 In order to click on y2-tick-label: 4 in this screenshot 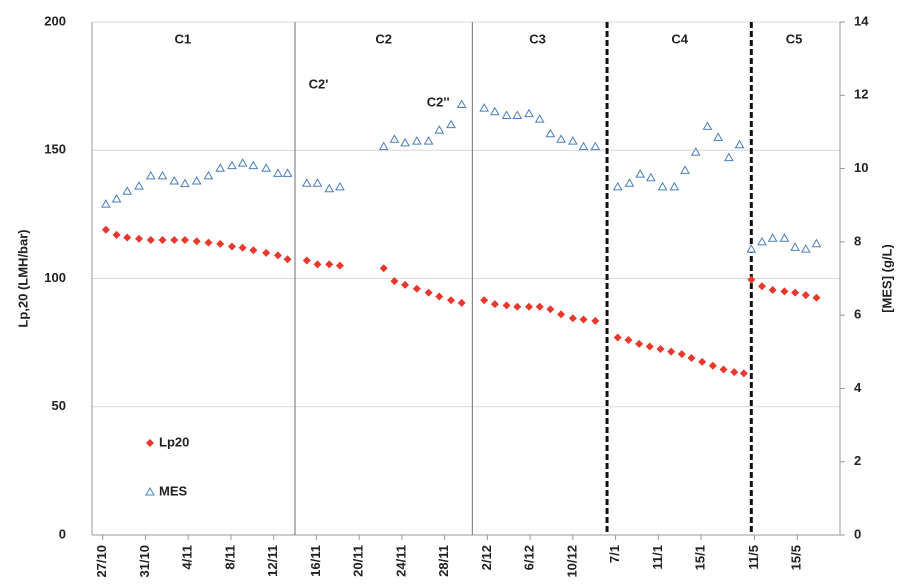, I will do `click(858, 387)`.